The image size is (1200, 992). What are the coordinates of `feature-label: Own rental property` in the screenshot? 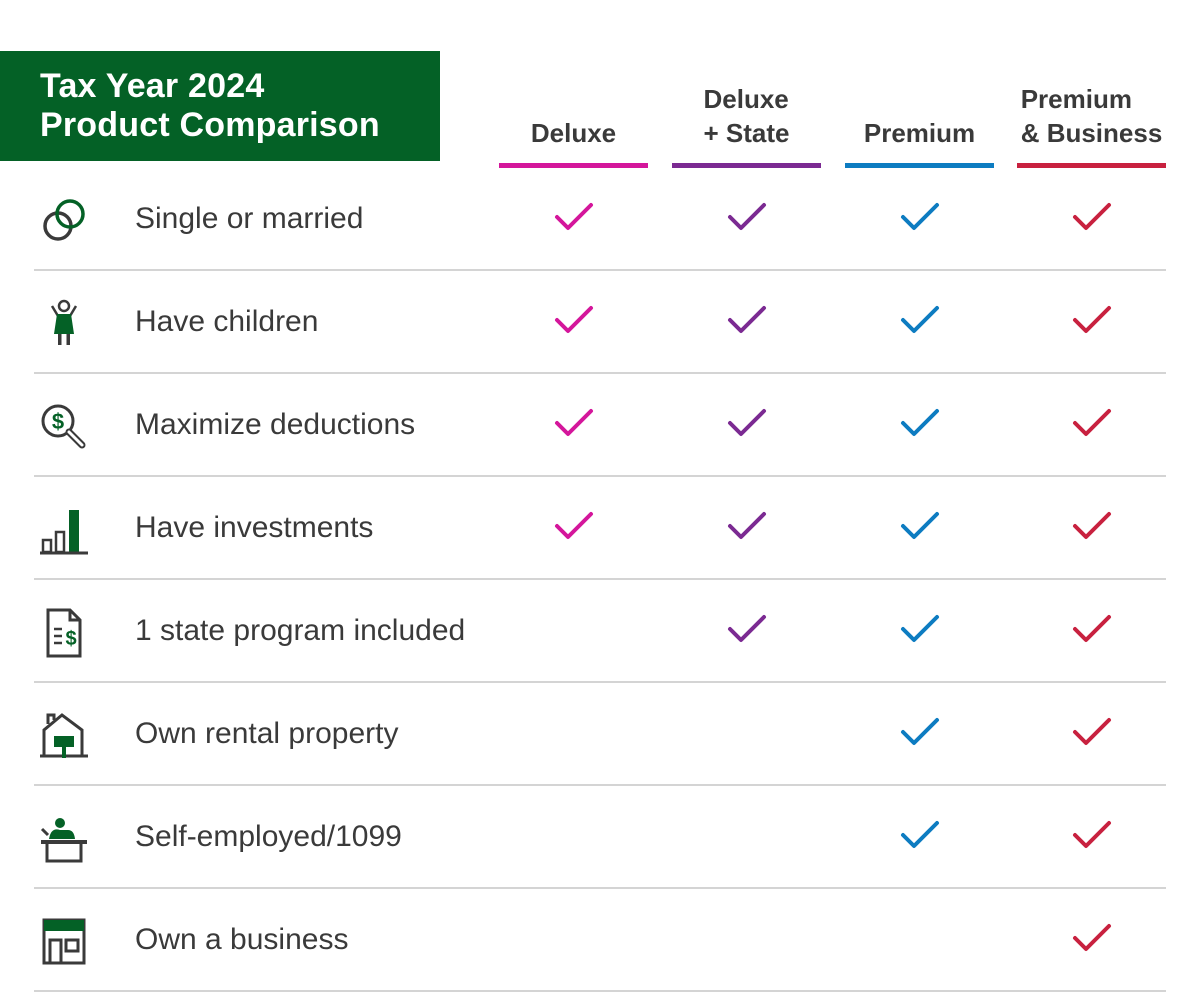 It's located at (267, 733).